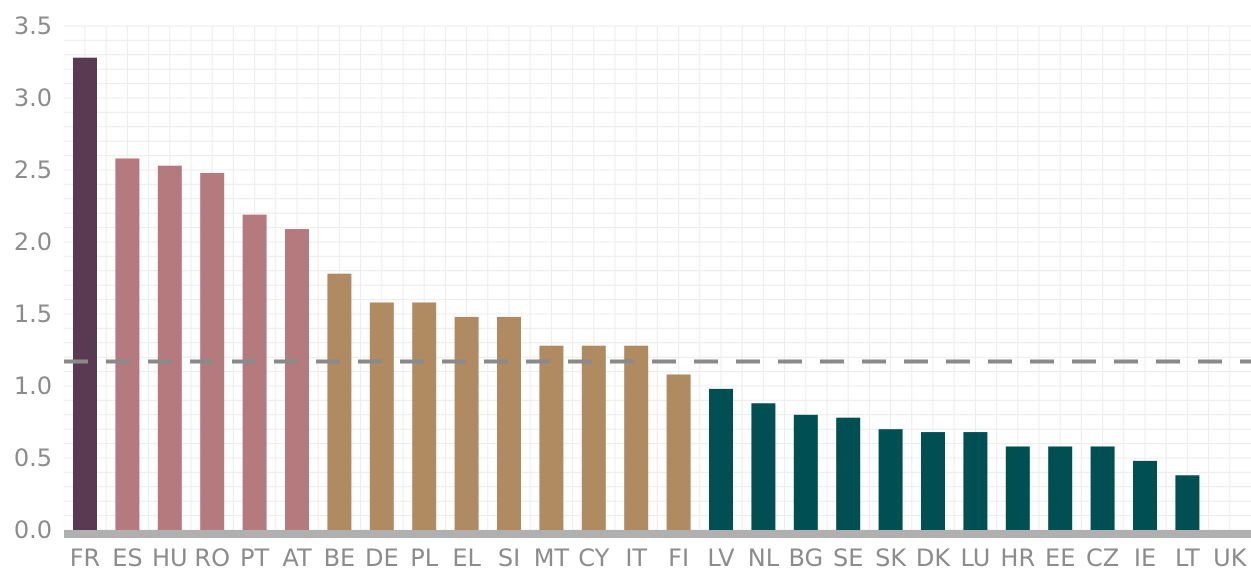  I want to click on bar-dk, so click(933, 481).